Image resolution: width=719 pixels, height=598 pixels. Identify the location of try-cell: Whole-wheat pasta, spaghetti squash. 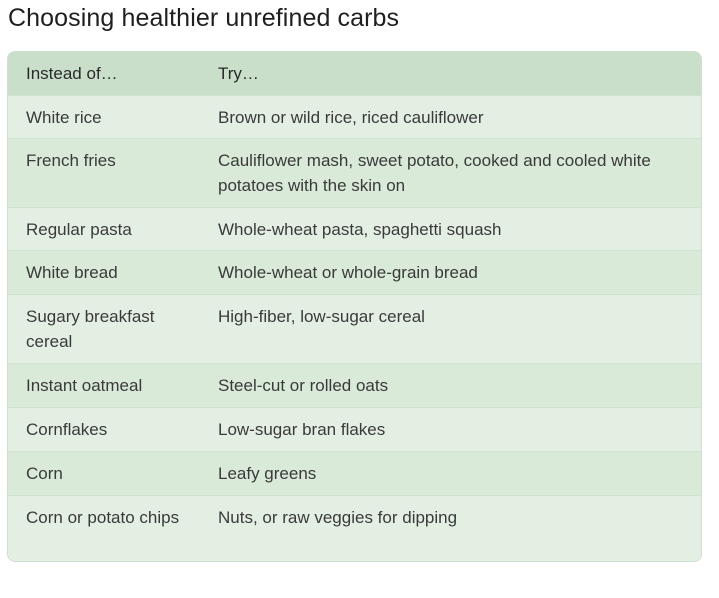
(450, 228).